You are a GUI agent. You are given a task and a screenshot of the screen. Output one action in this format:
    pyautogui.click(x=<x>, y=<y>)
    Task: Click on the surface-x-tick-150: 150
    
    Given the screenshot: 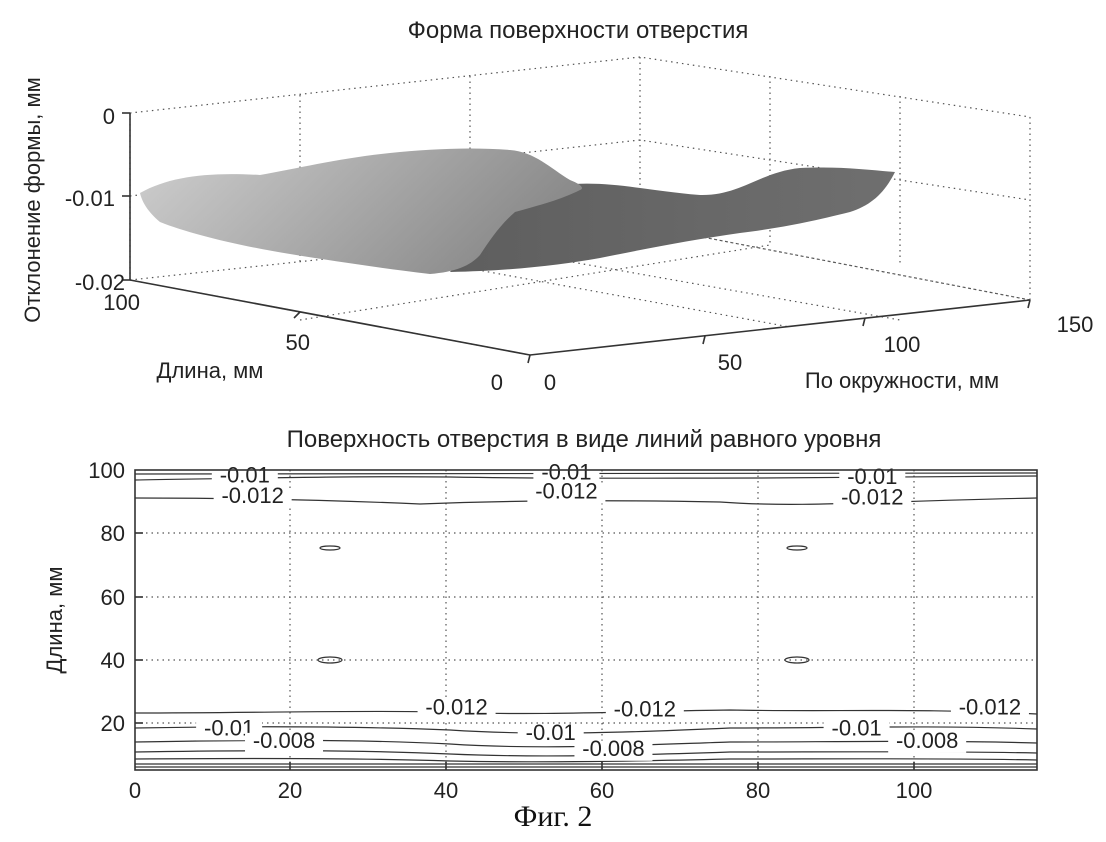 What is the action you would take?
    pyautogui.click(x=1075, y=324)
    